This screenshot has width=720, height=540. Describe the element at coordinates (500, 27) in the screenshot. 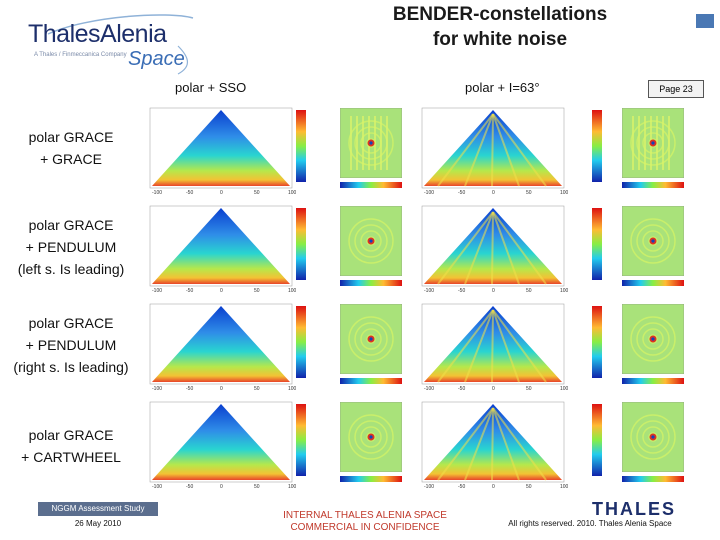

I see `slide-title: BENDER-constellations for white noise` at that location.